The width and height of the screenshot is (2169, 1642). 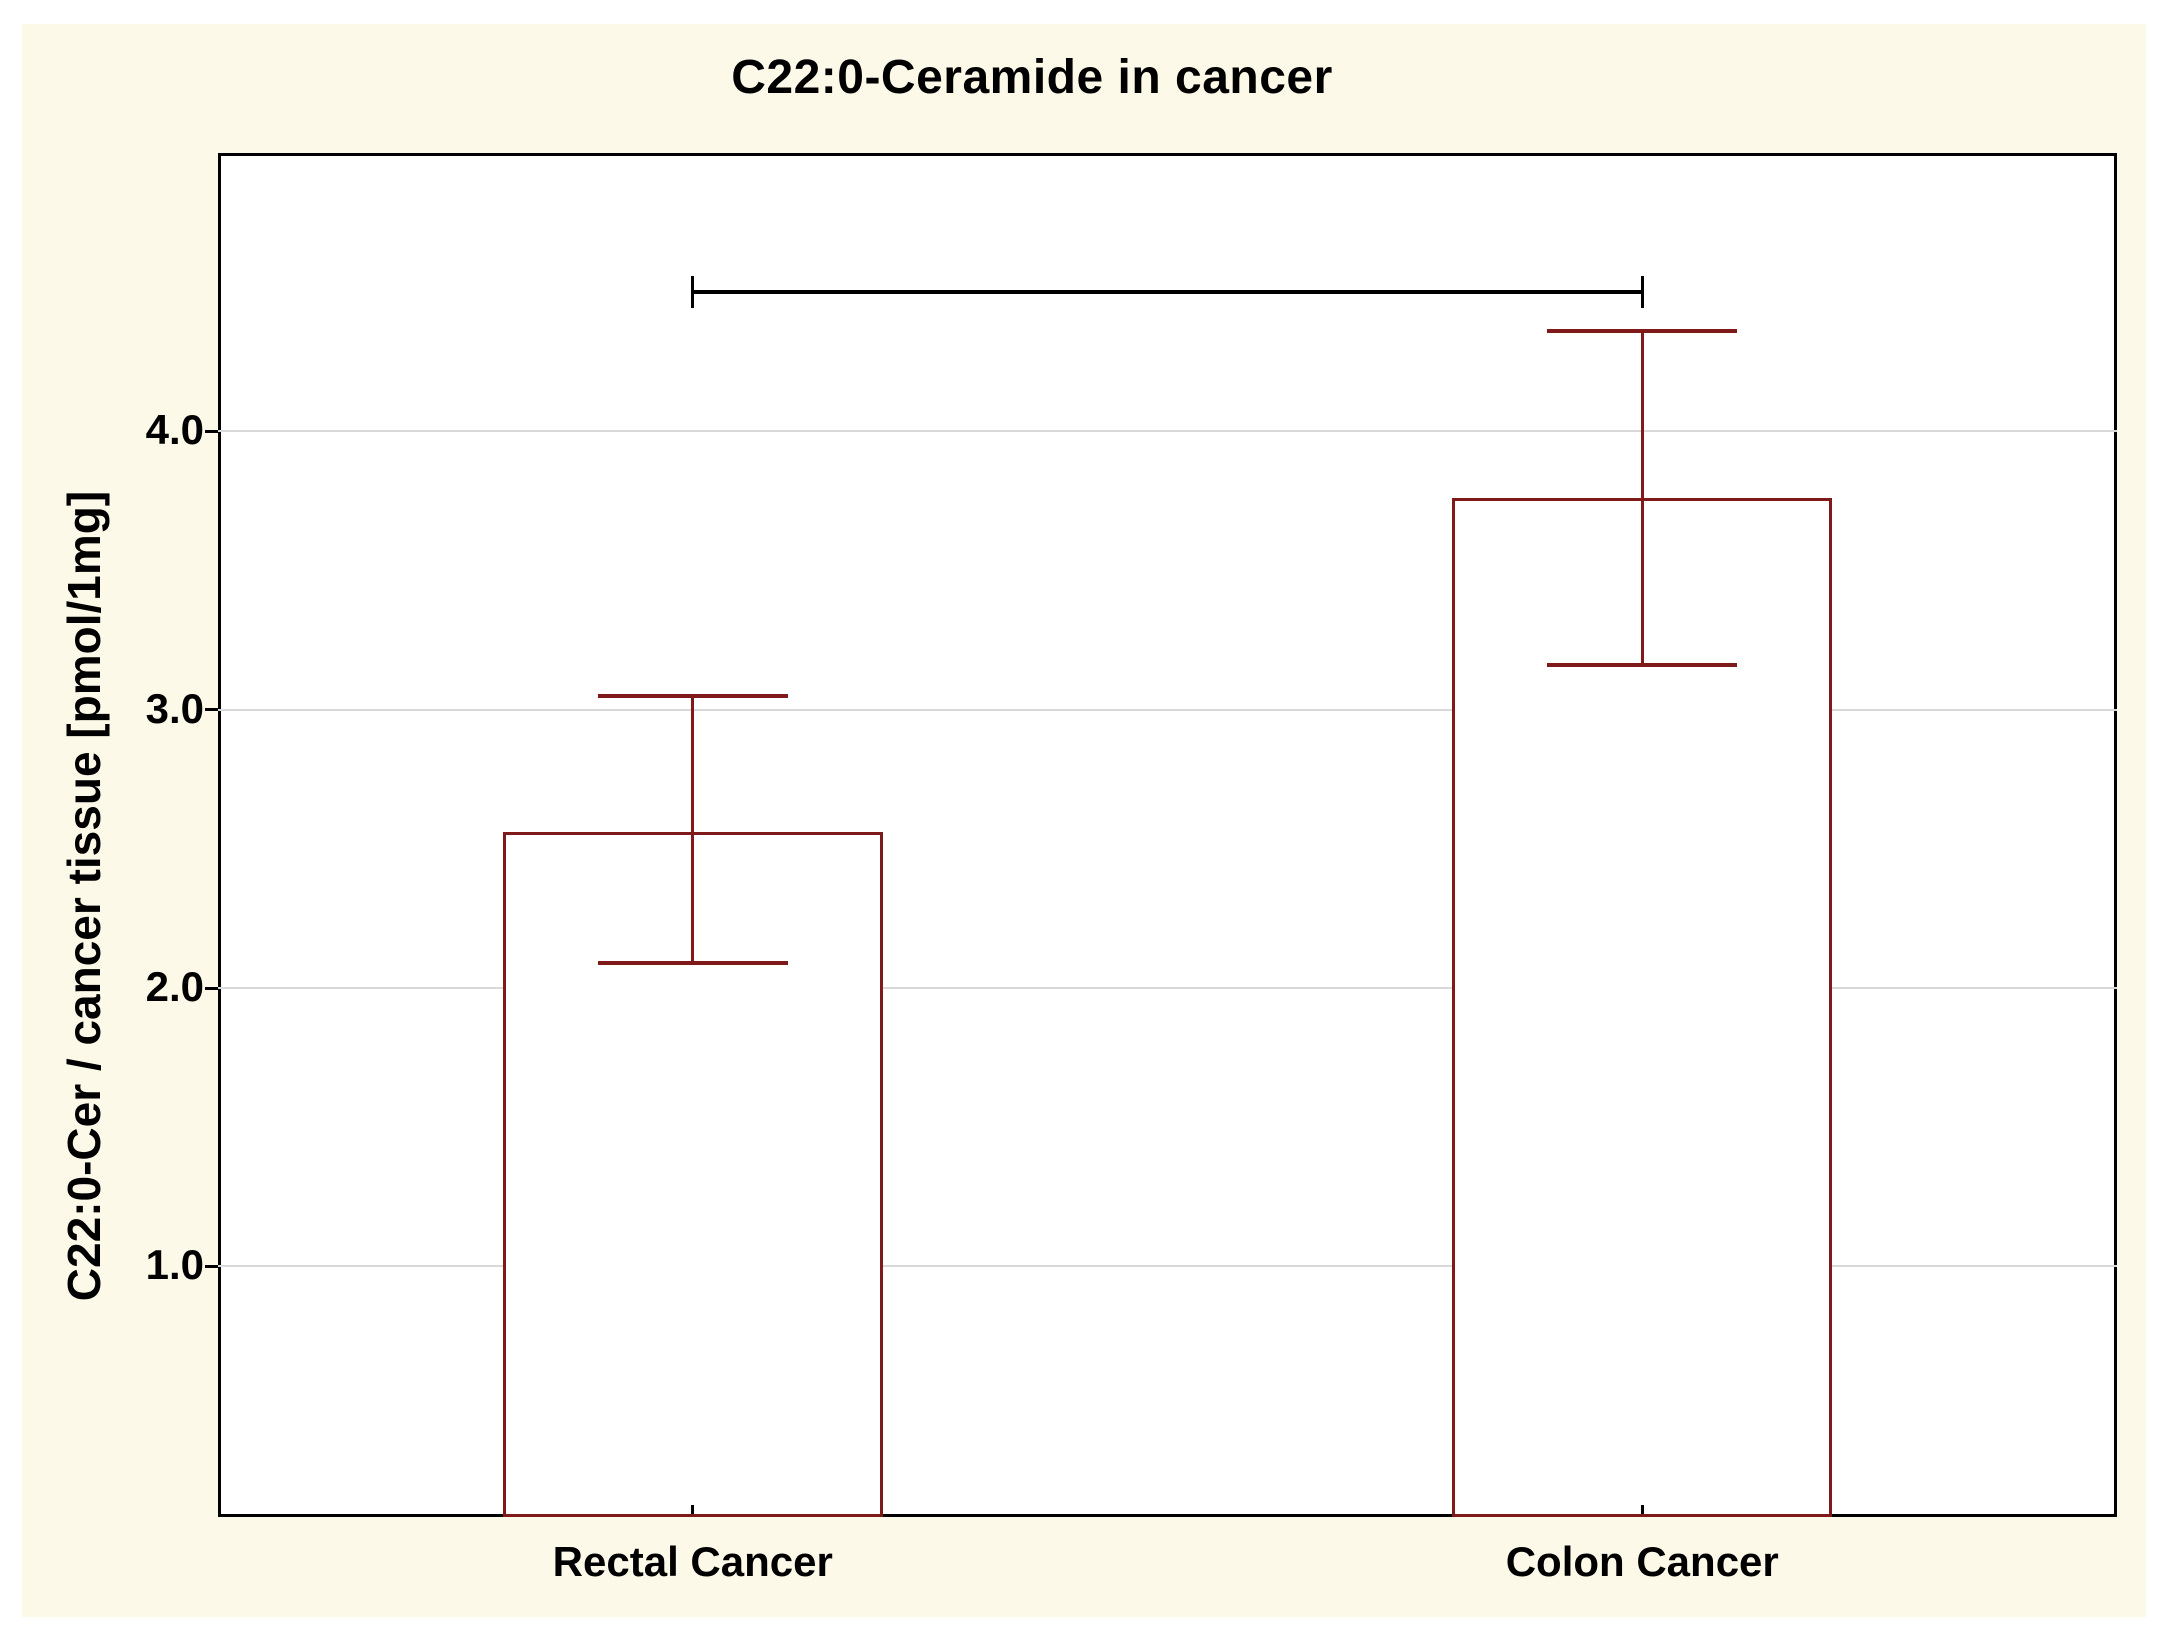 What do you see at coordinates (693, 292) in the screenshot?
I see `significance-bracket-cap-left` at bounding box center [693, 292].